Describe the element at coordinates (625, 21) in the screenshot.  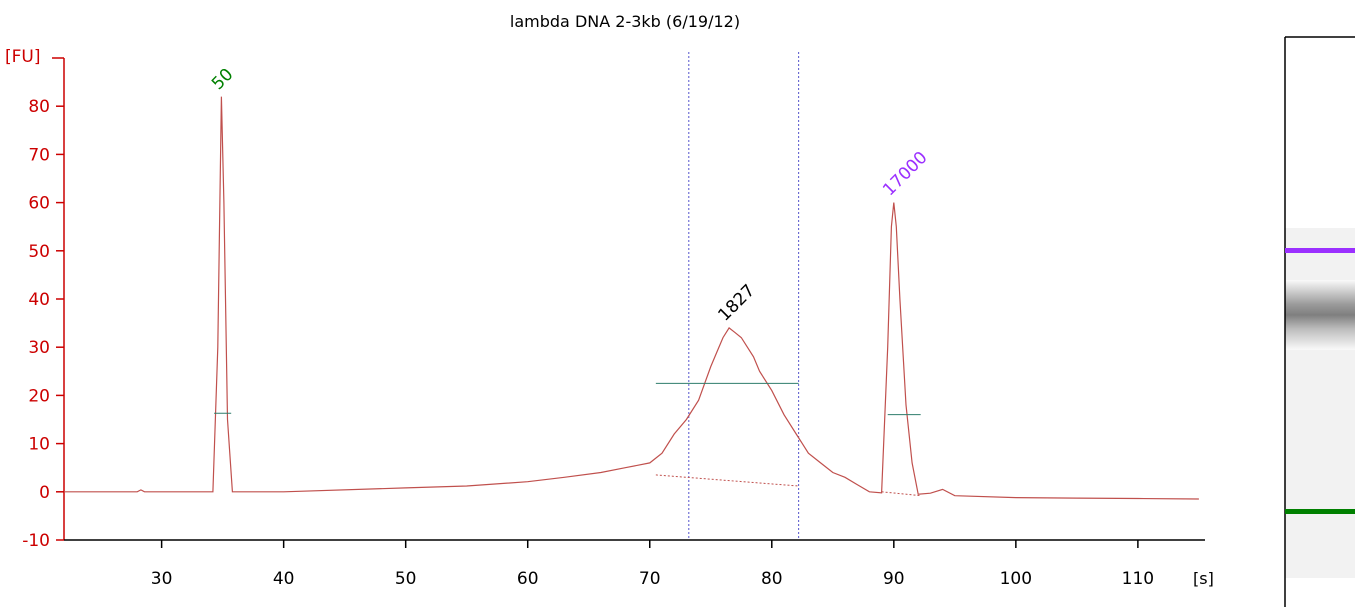
I see `chart-title: lambda DNA 2-3kb (6/19/12)` at that location.